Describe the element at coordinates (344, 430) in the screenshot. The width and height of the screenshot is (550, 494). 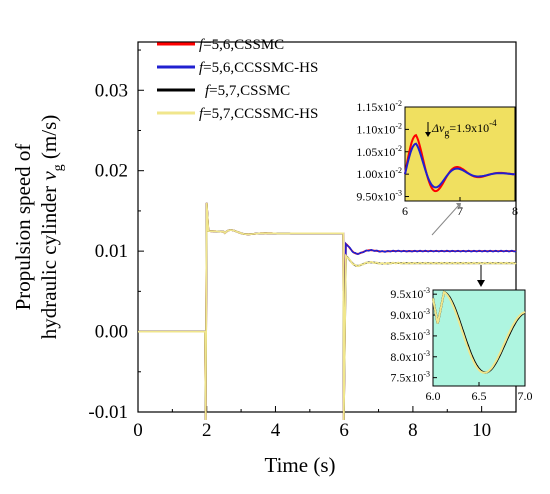
I see `x-tick-label: 6` at that location.